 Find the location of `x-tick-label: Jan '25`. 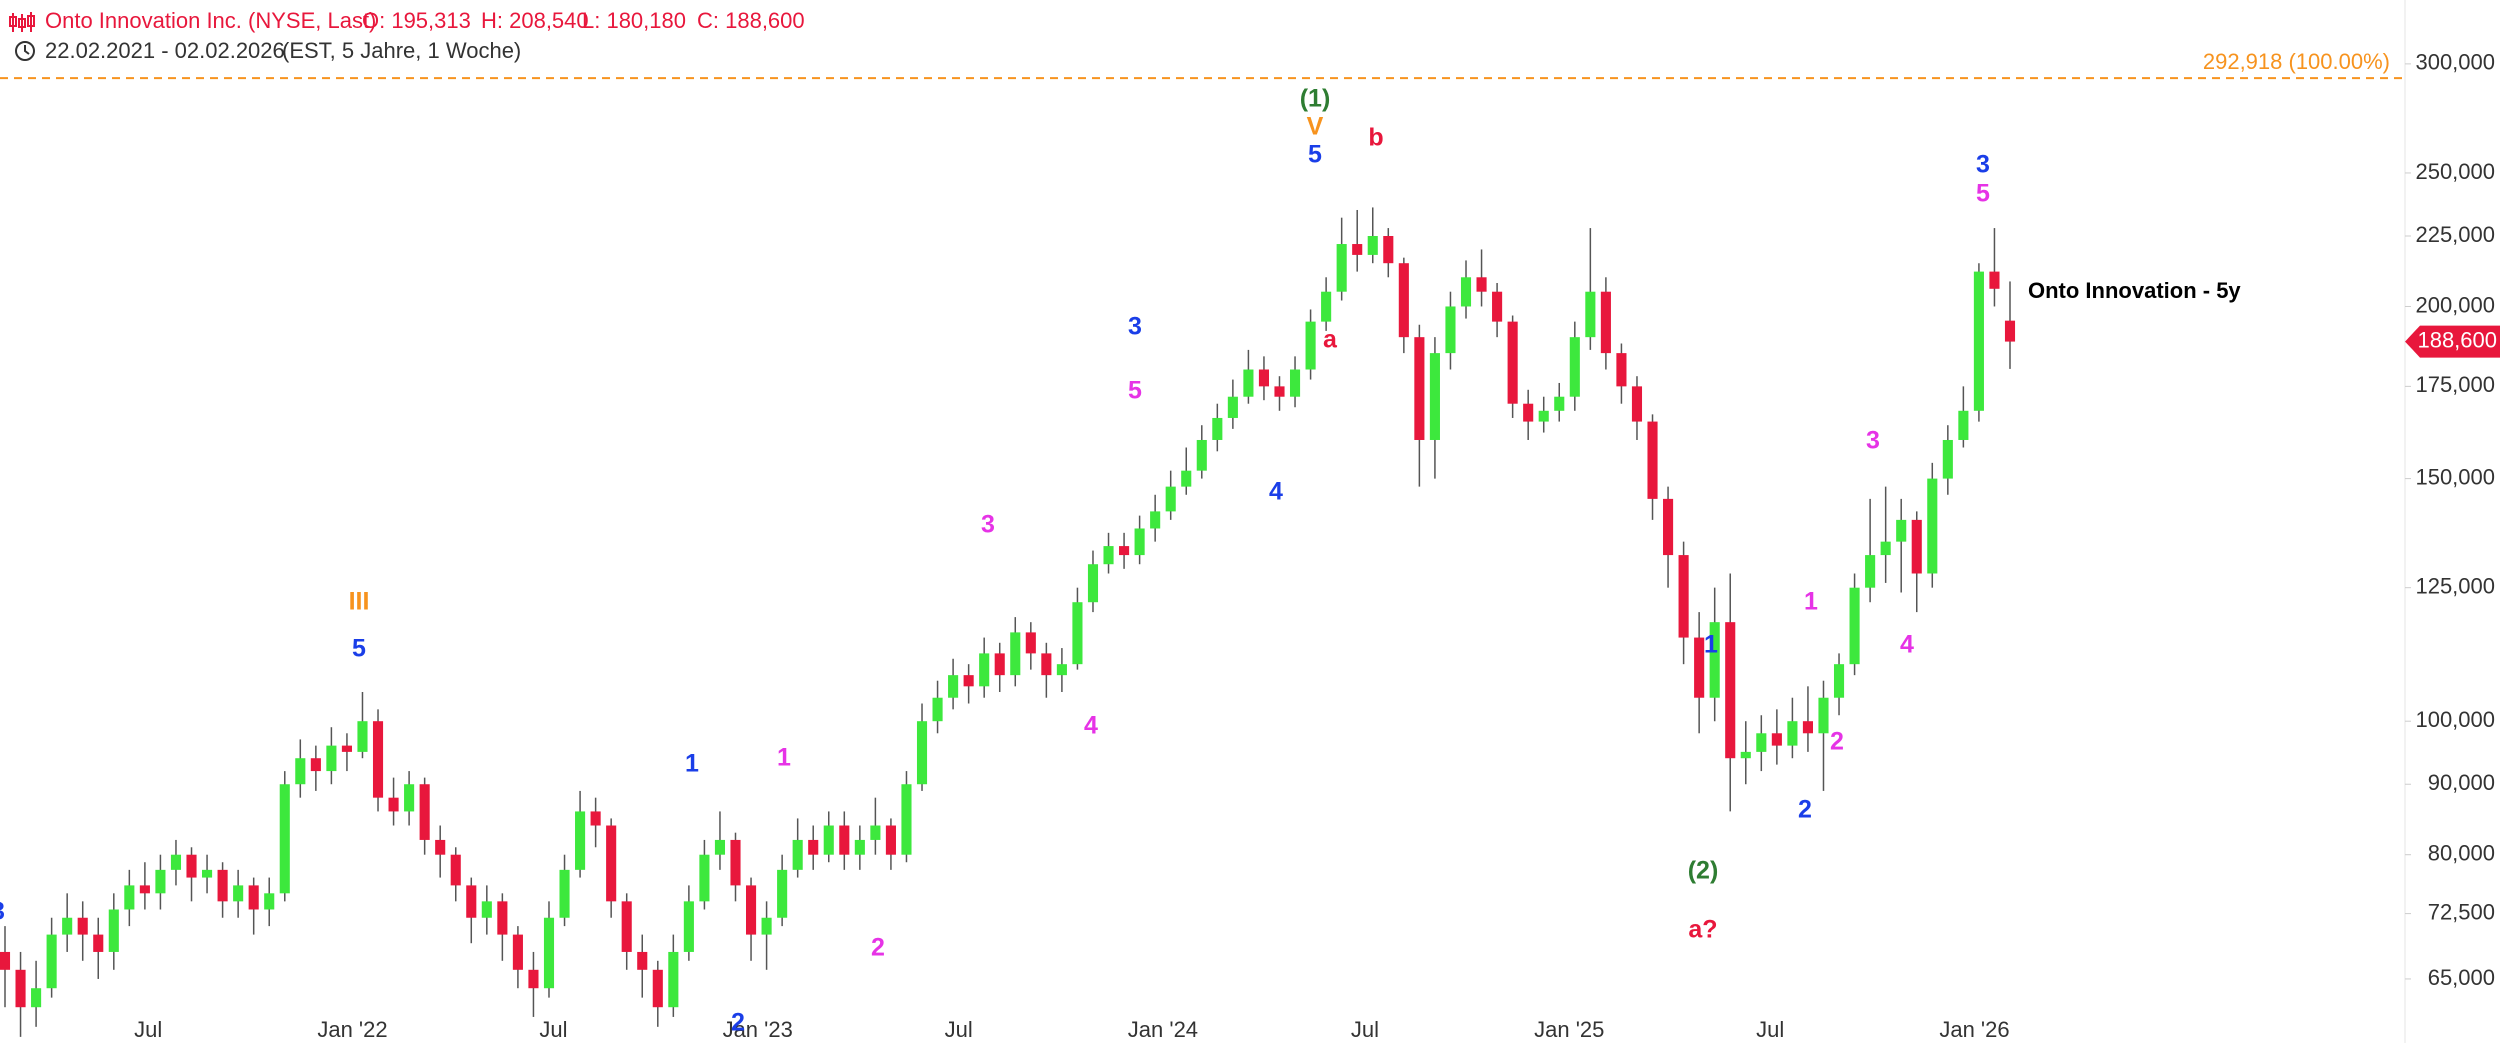

x-tick-label: Jan '25 is located at coordinates (1569, 1029).